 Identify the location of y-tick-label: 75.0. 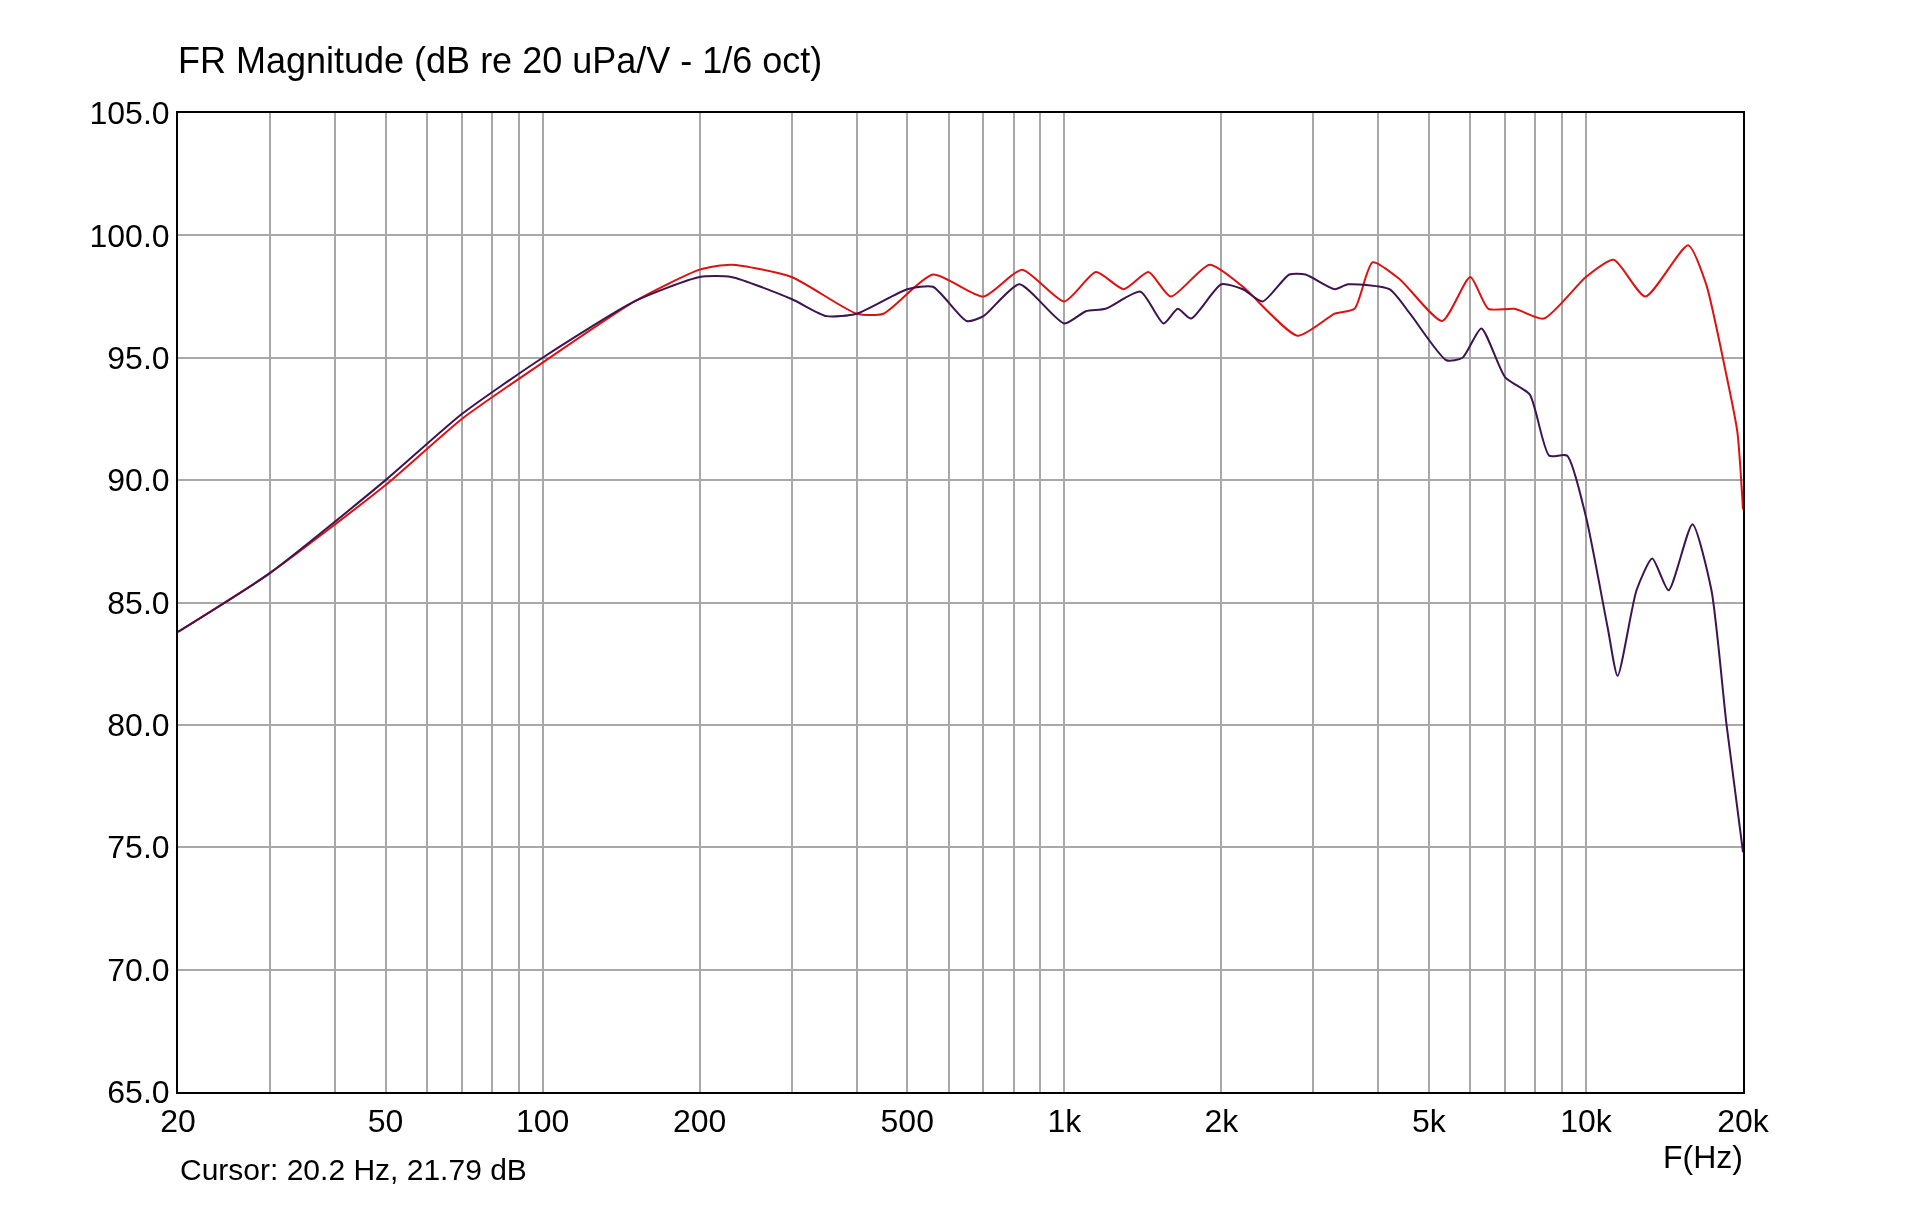
(138, 847).